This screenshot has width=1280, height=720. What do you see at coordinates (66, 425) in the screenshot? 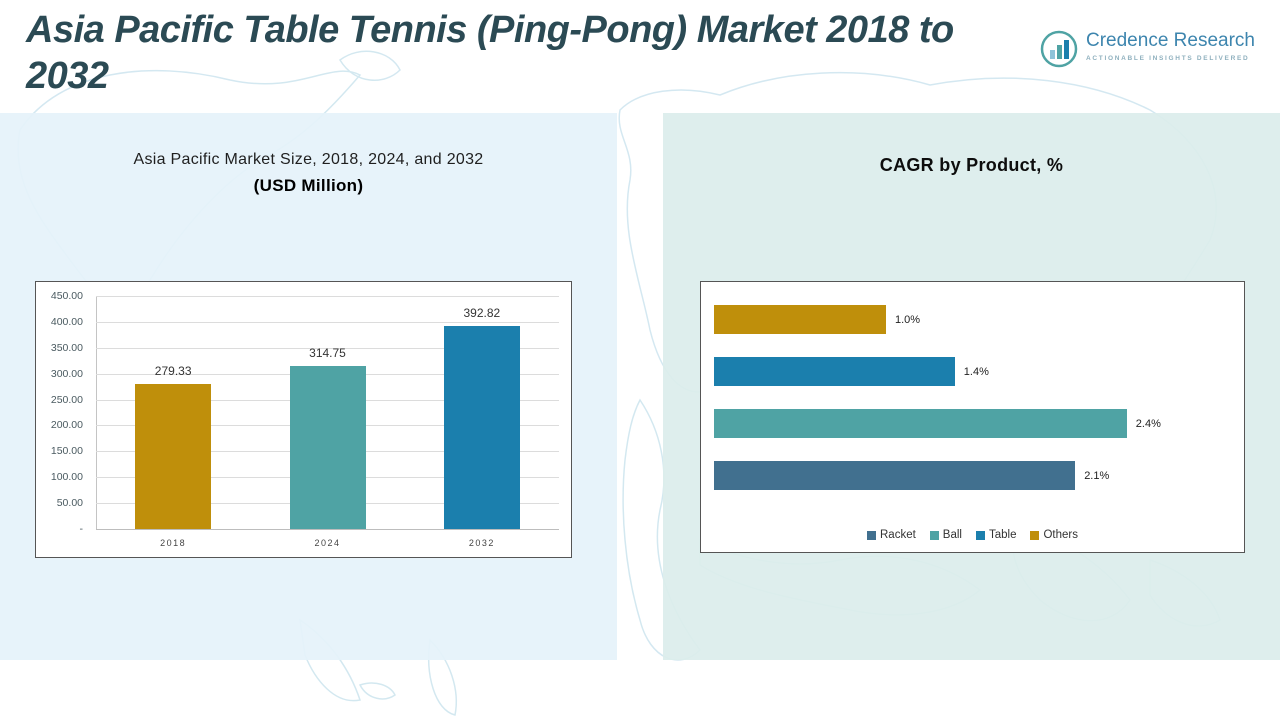
I see `y-tick-label: 200.00` at bounding box center [66, 425].